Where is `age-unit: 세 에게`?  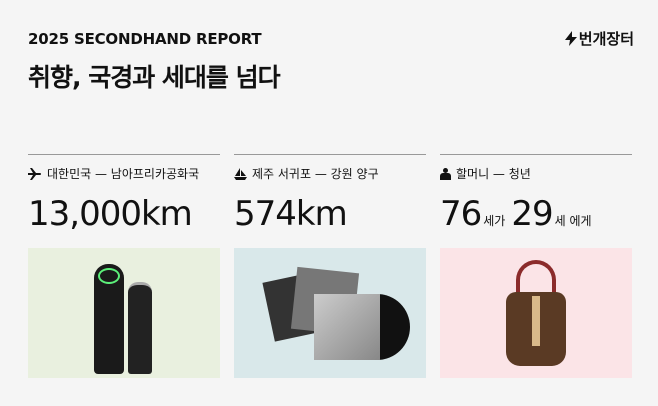
age-unit: 세 에게 is located at coordinates (573, 221).